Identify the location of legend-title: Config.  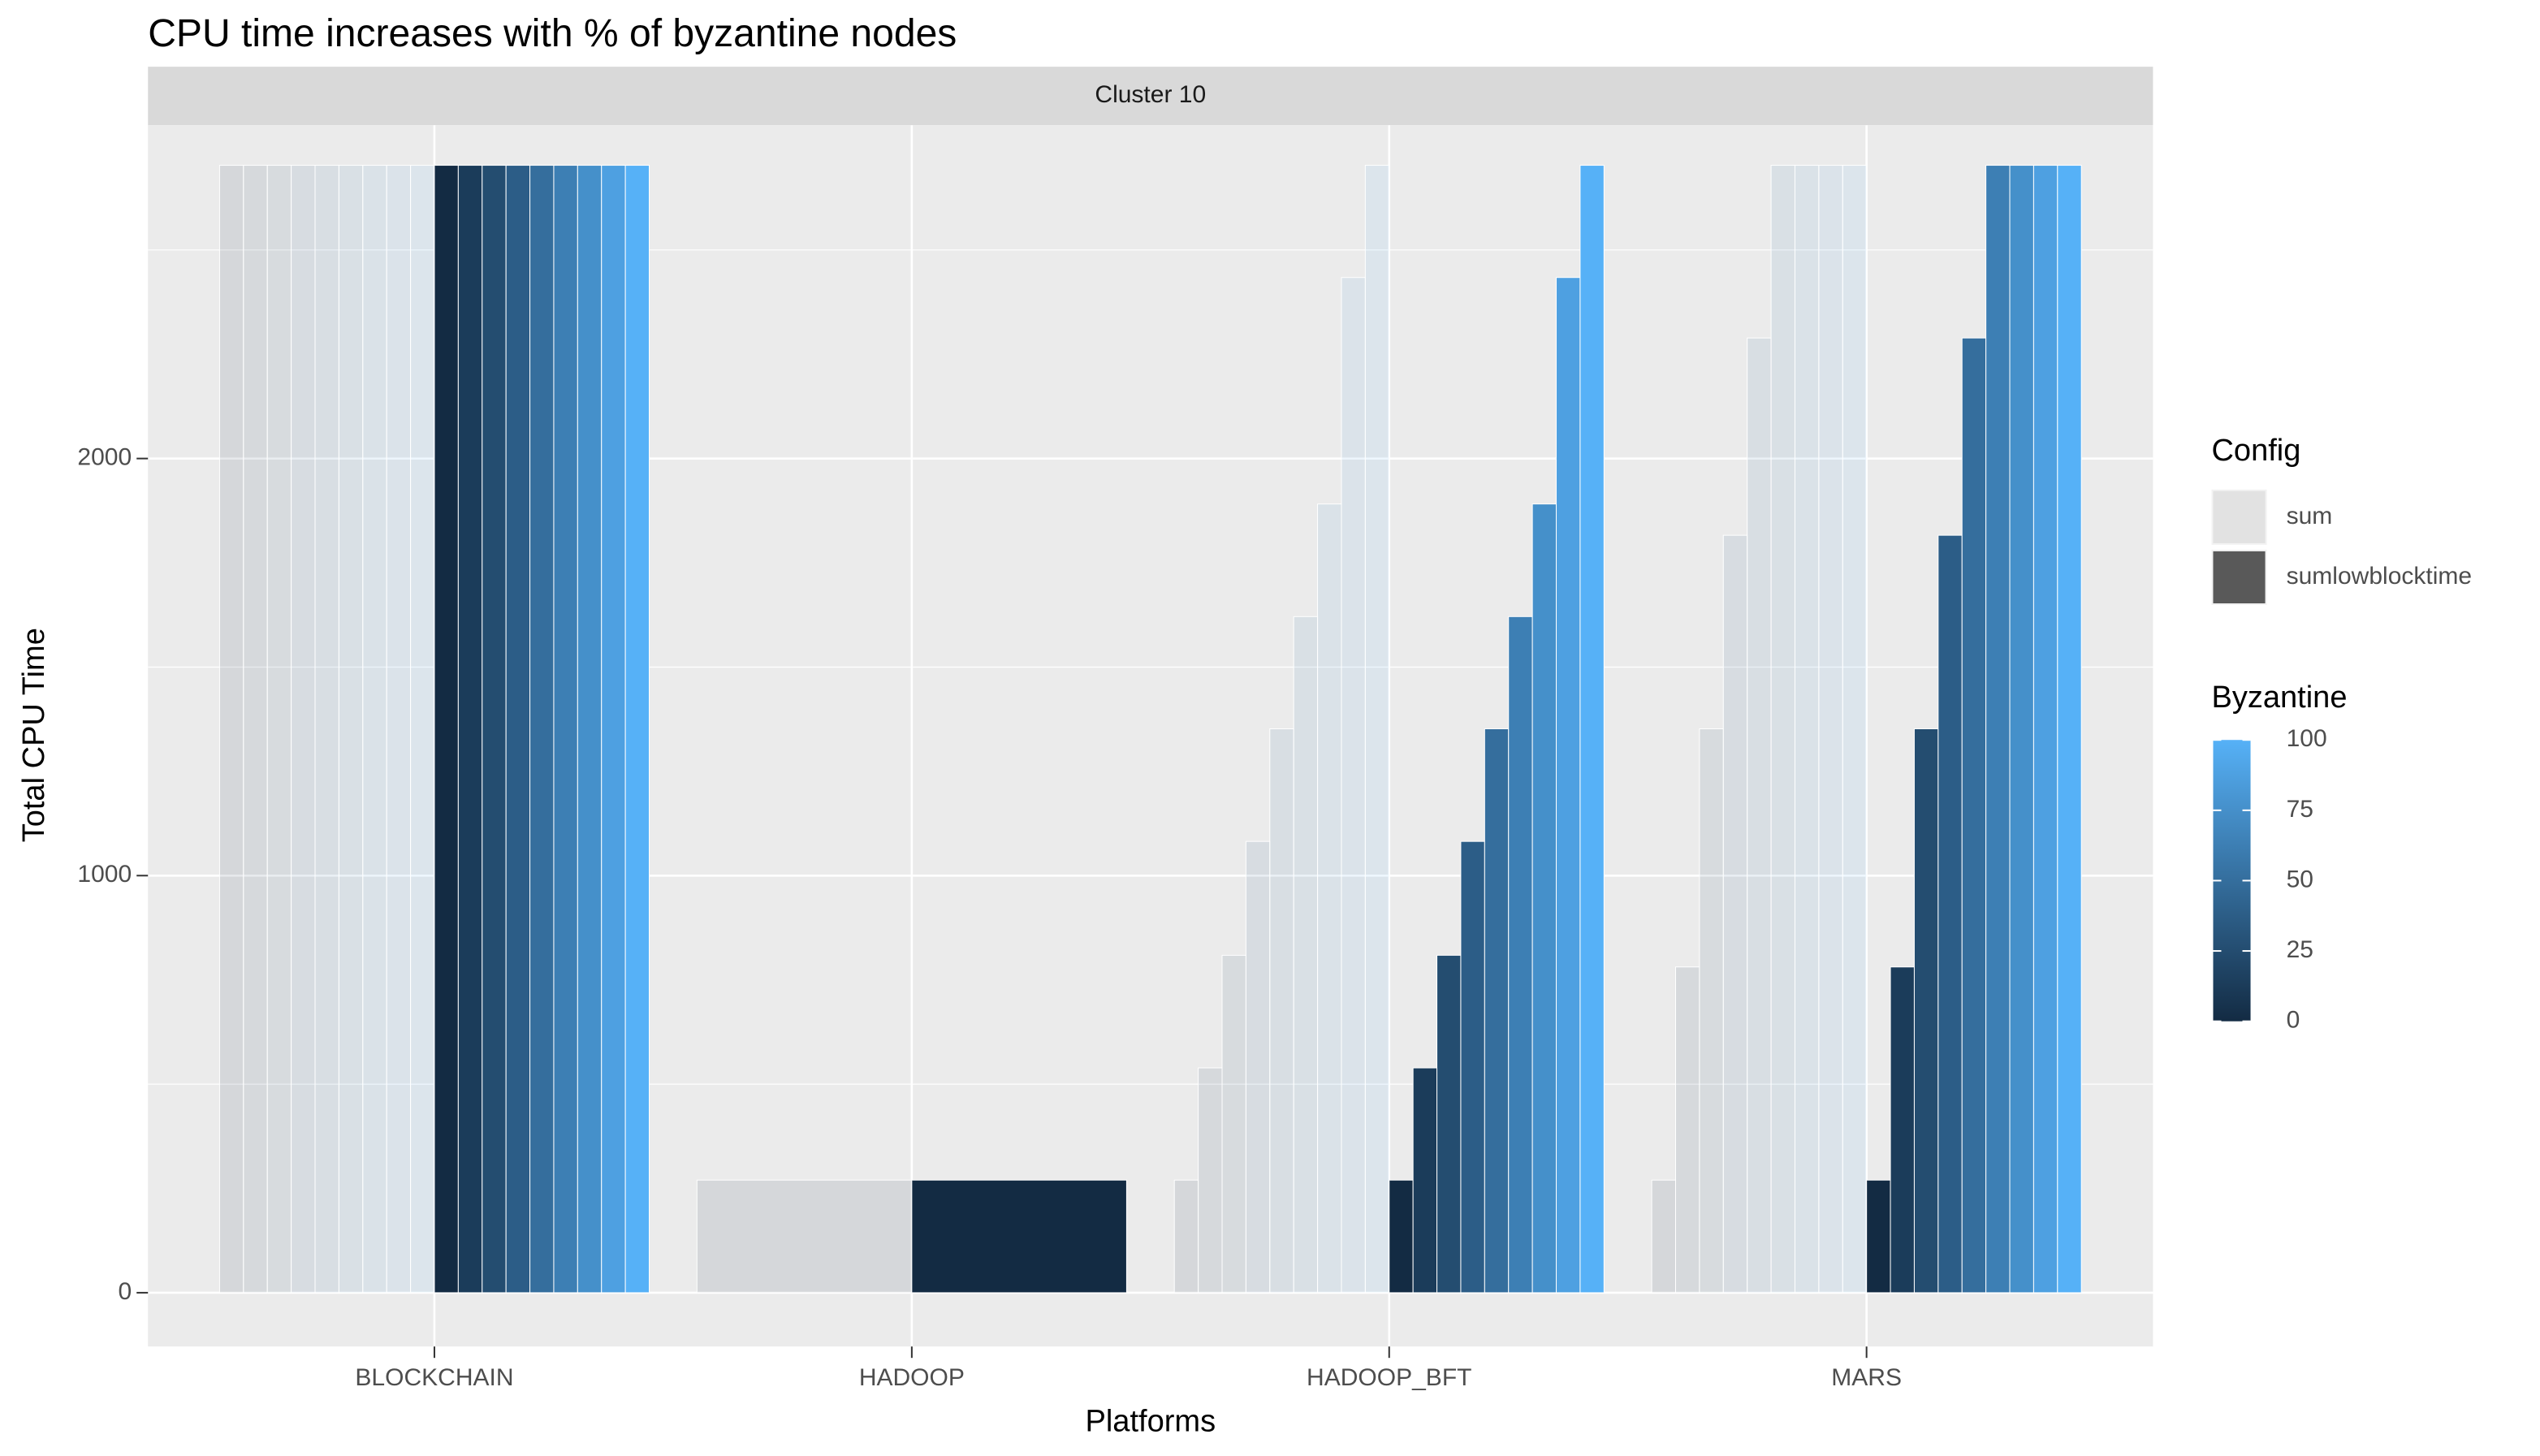
(2255, 451).